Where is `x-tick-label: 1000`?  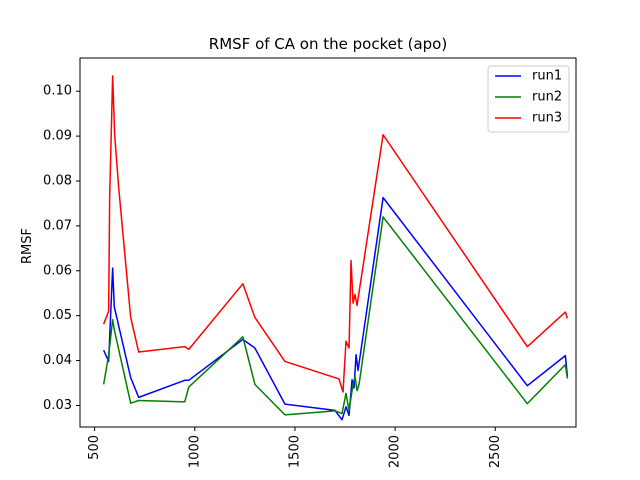 x-tick-label: 1000 is located at coordinates (194, 451).